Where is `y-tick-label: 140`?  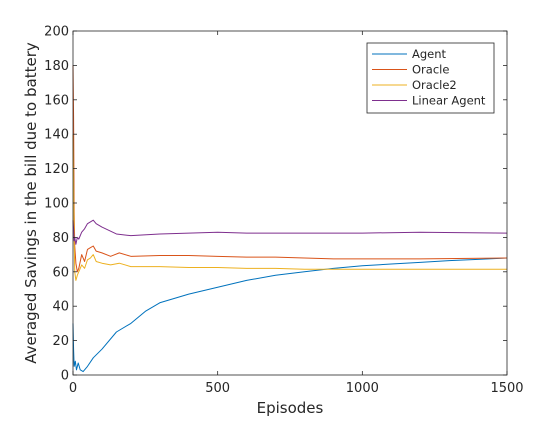 y-tick-label: 140 is located at coordinates (56, 135).